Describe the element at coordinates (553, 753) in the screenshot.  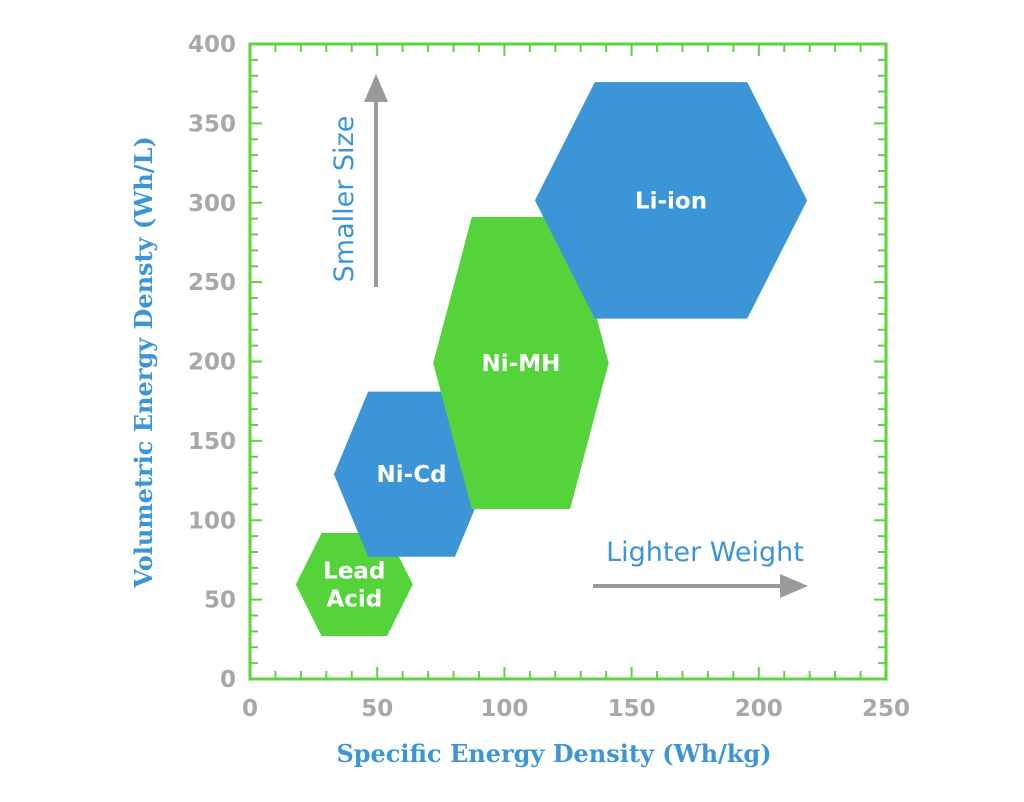
I see `x-axis-title: Specific Energy Density (Wh/kg)` at that location.